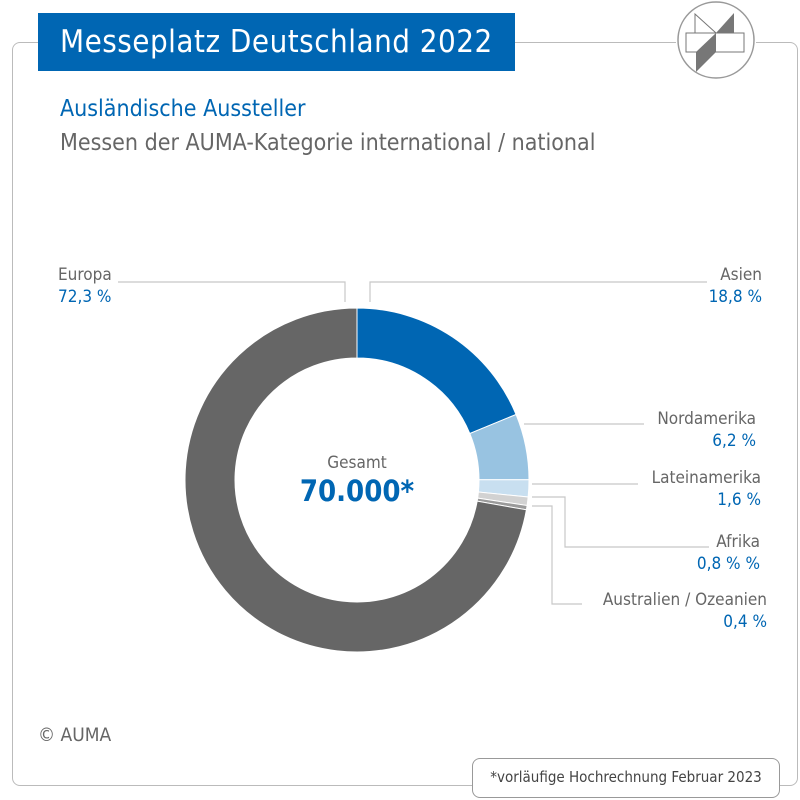 Image resolution: width=800 pixels, height=800 pixels. What do you see at coordinates (728, 553) in the screenshot?
I see `label-afrika: Afrika 0,8 % %` at bounding box center [728, 553].